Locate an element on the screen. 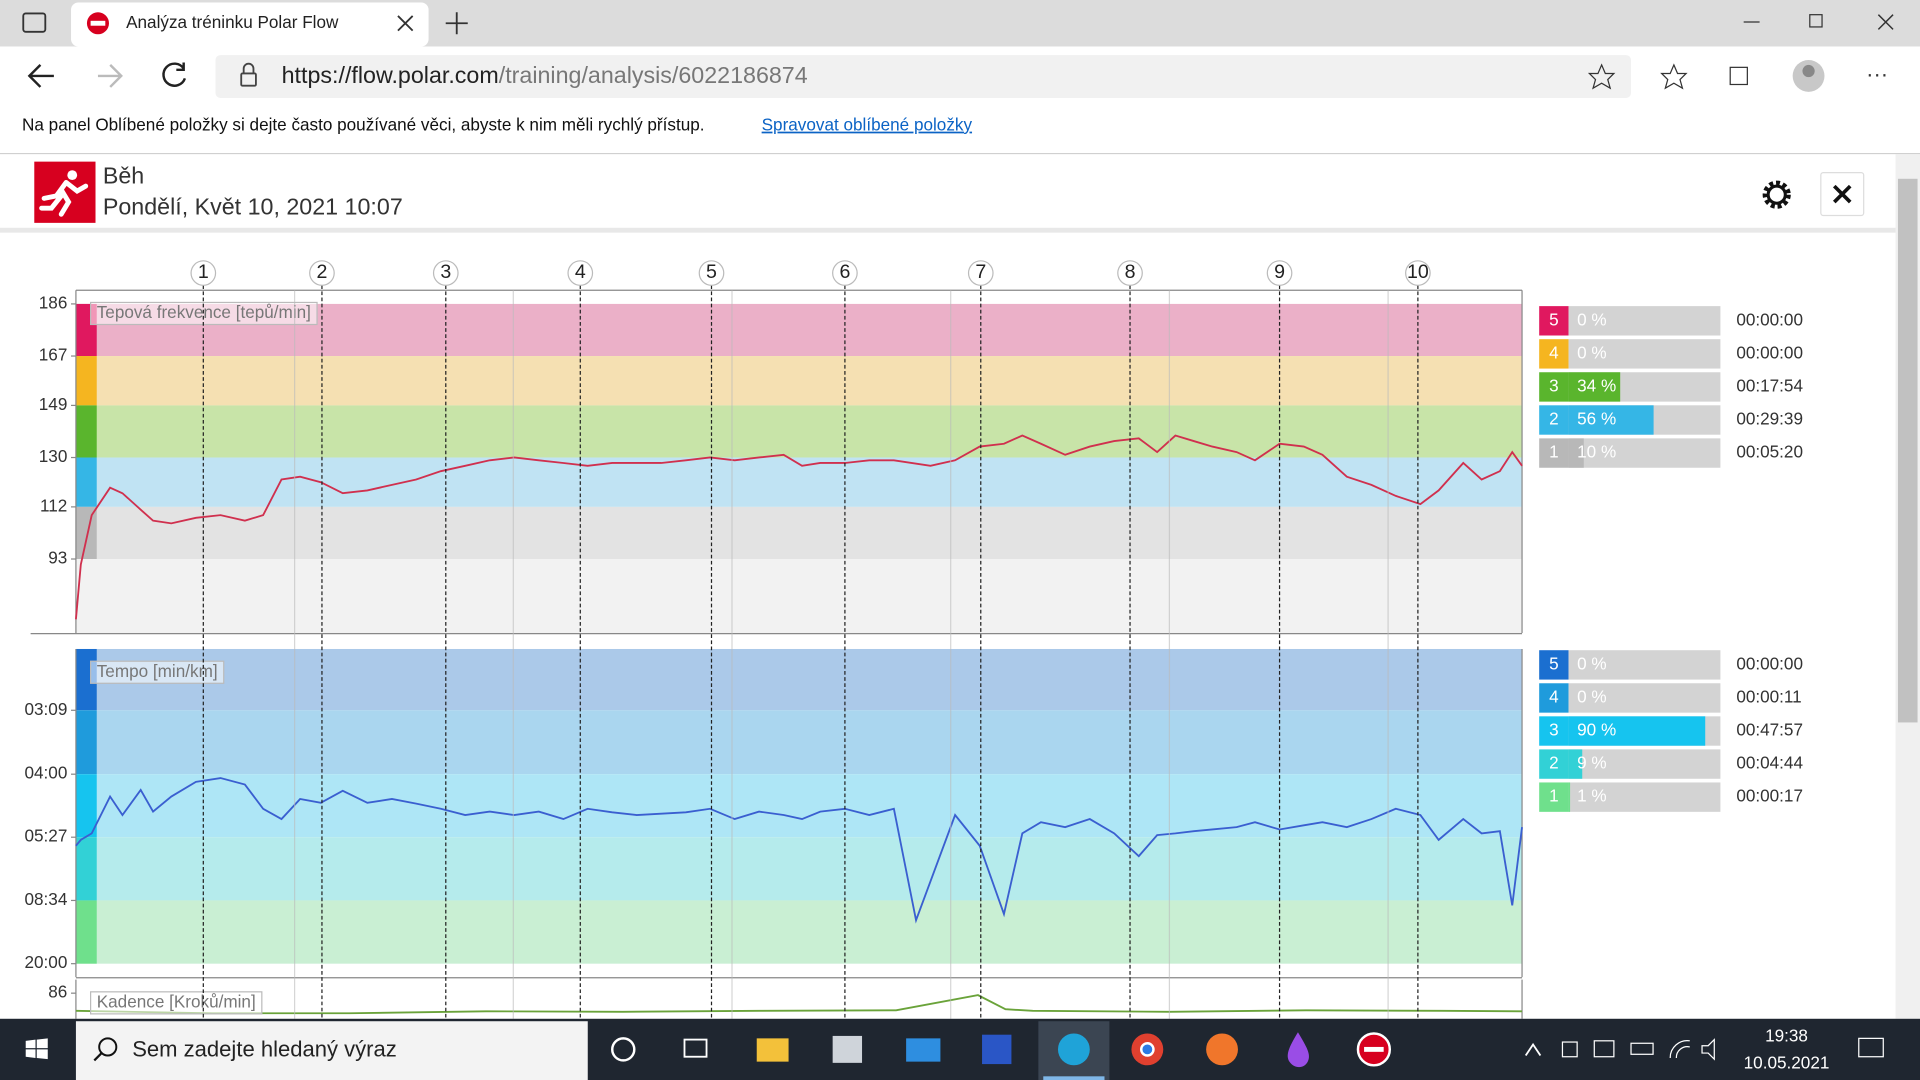 Image resolution: width=1920 pixels, height=1080 pixels. cortana is located at coordinates (623, 1049).